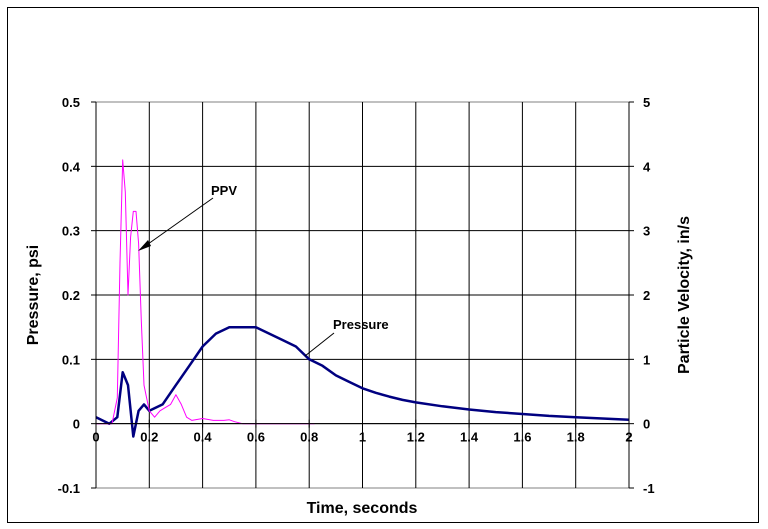 The height and width of the screenshot is (529, 768). Describe the element at coordinates (647, 166) in the screenshot. I see `y-right-tick-label: 4` at that location.